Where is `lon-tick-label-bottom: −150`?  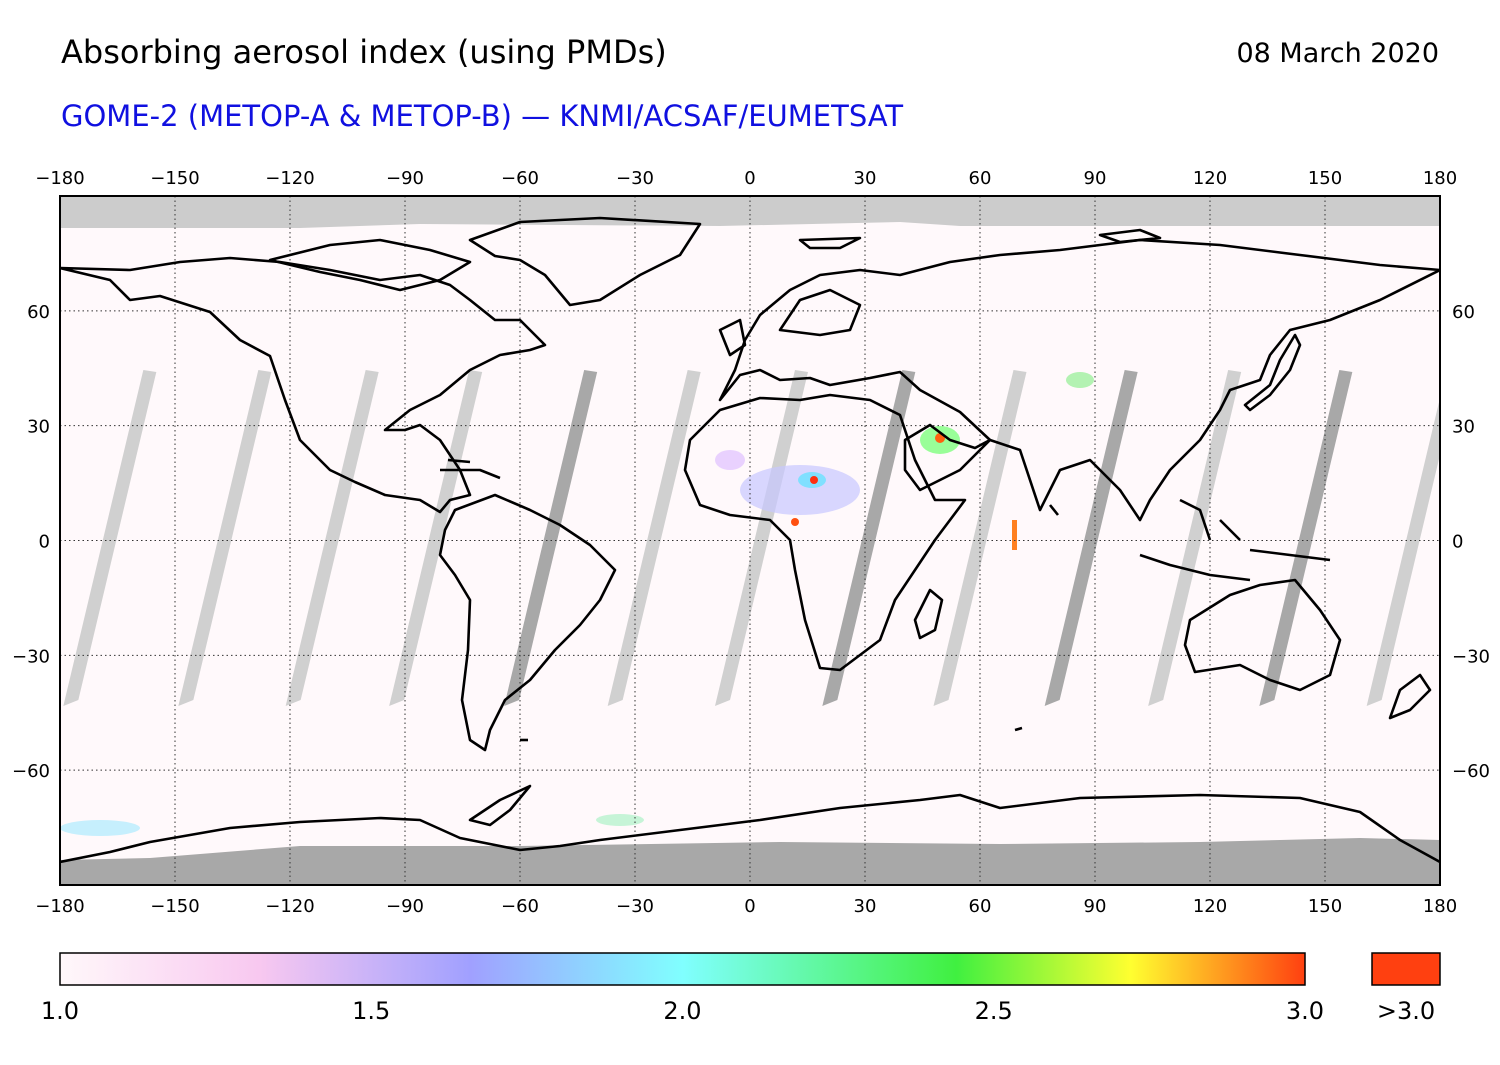 lon-tick-label-bottom: −150 is located at coordinates (174, 906).